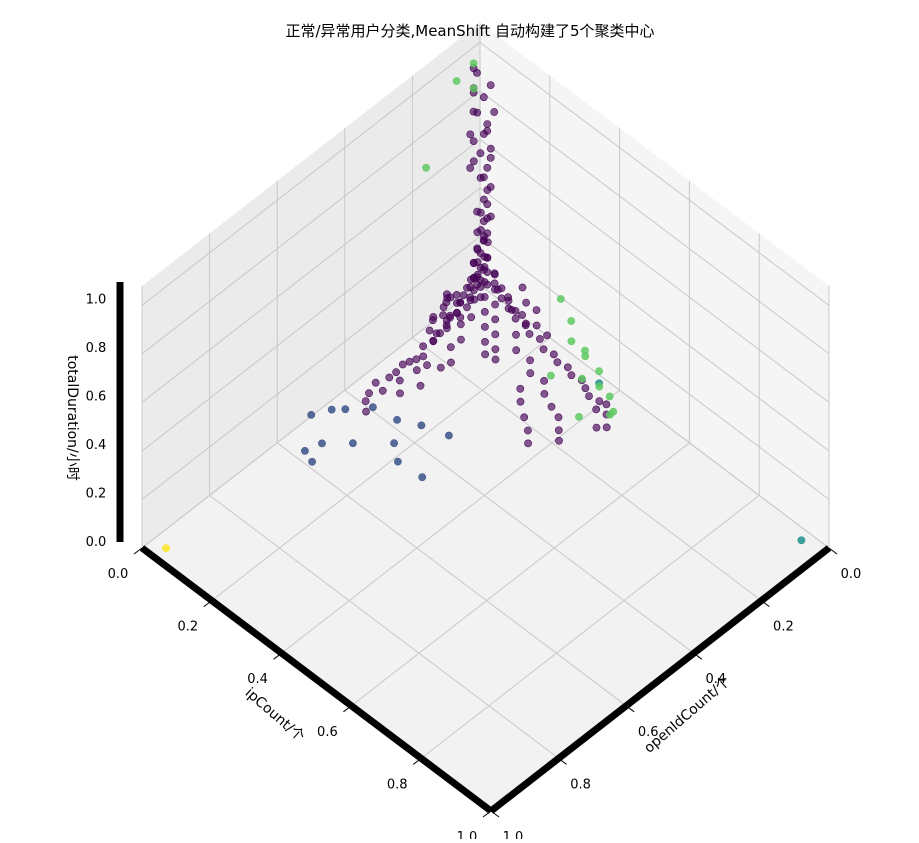  I want to click on y-tick-label: 0.4, so click(257, 679).